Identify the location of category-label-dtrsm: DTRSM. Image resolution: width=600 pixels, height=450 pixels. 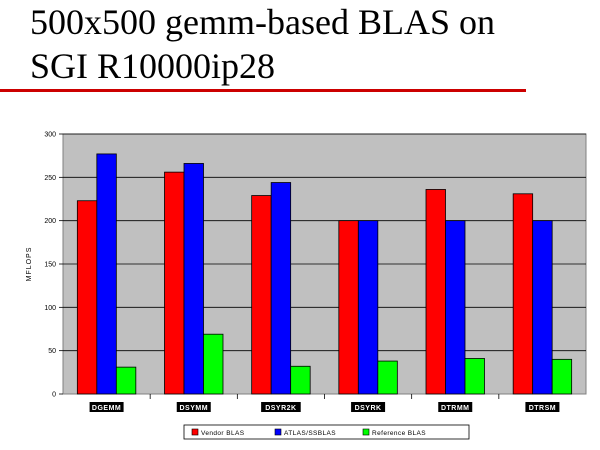
(542, 408).